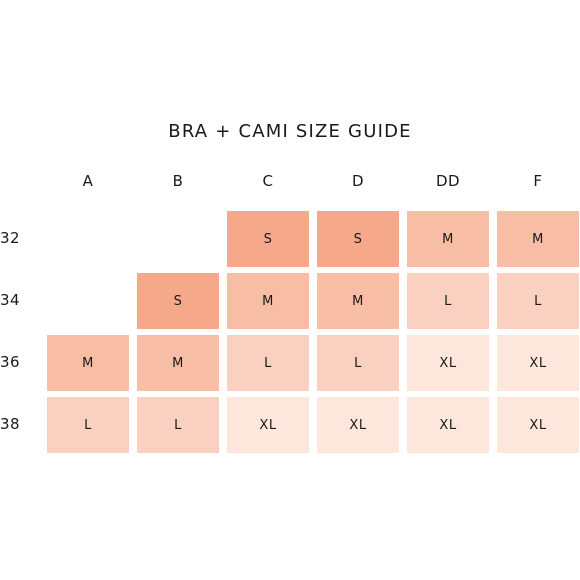 The image size is (580, 580). What do you see at coordinates (290, 131) in the screenshot?
I see `chart-title: BRA + CAMI SIZE GUIDE` at bounding box center [290, 131].